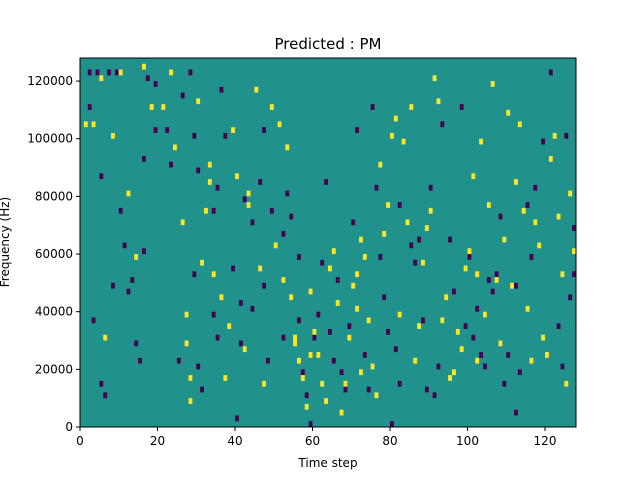 This screenshot has height=480, width=640. Describe the element at coordinates (6, 242) in the screenshot. I see `y-axis-label: Frequency (Hz)` at that location.